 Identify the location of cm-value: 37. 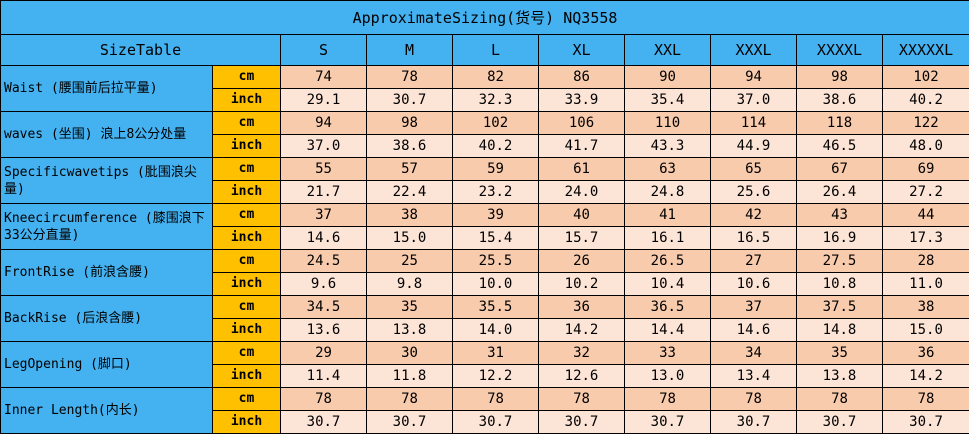
(753, 307).